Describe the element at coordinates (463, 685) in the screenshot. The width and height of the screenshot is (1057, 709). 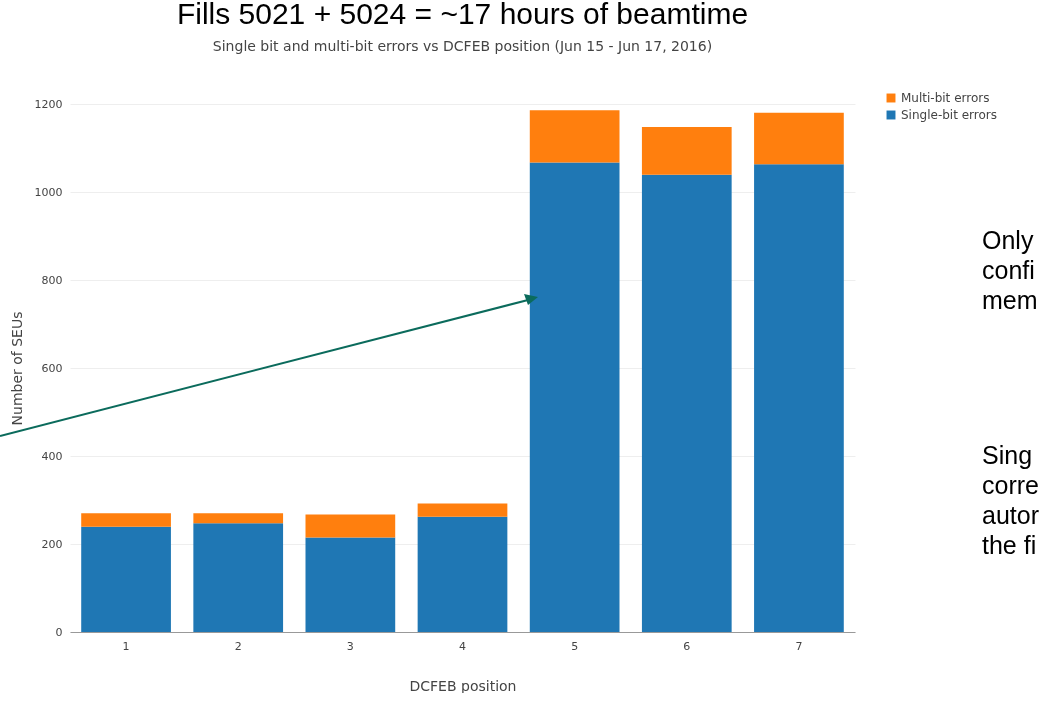
I see `x-axis-title: DCFEB position` at that location.